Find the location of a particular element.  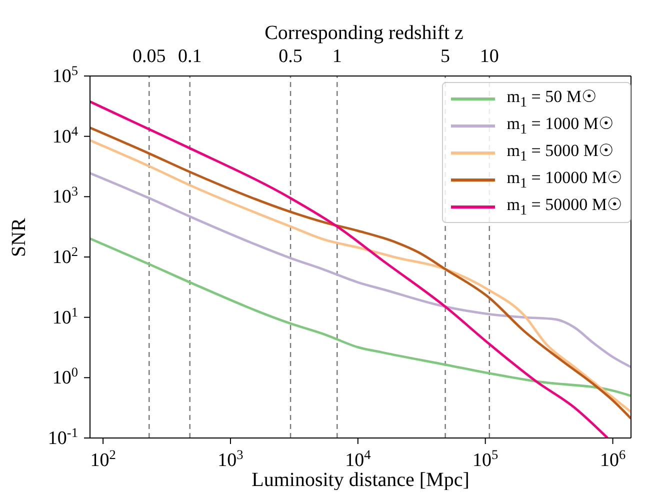

x-tick-label: 10$^{5}$ is located at coordinates (485, 458).